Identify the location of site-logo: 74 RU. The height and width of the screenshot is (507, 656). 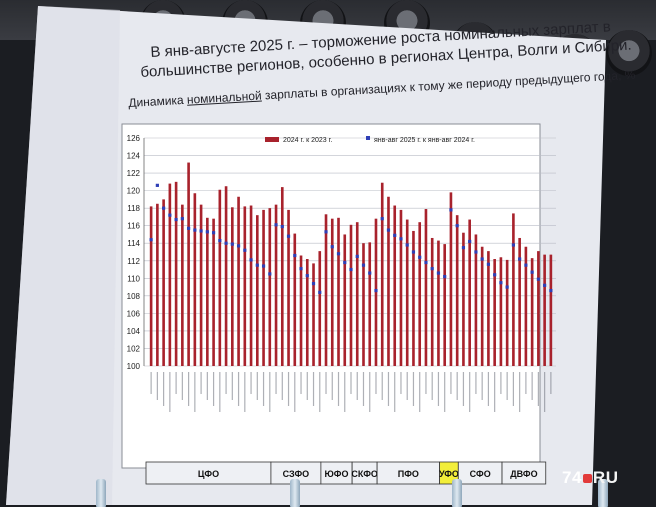
(590, 477).